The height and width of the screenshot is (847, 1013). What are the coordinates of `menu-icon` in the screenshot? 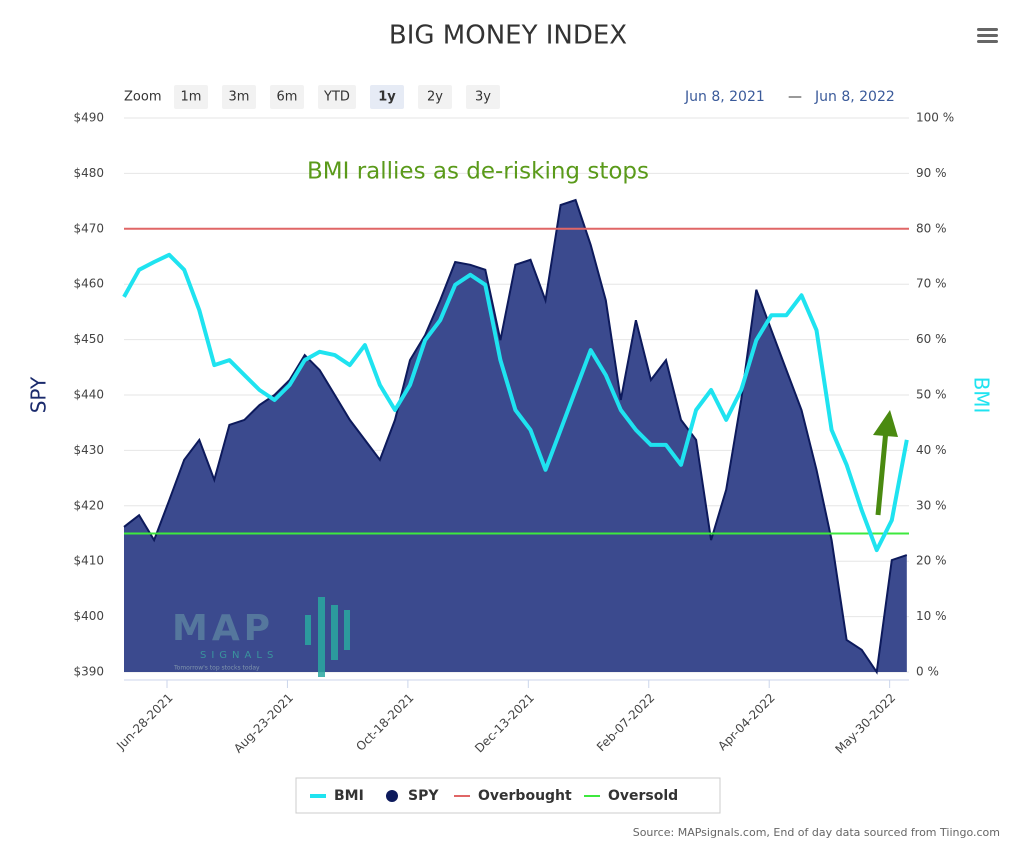 It's located at (987, 35).